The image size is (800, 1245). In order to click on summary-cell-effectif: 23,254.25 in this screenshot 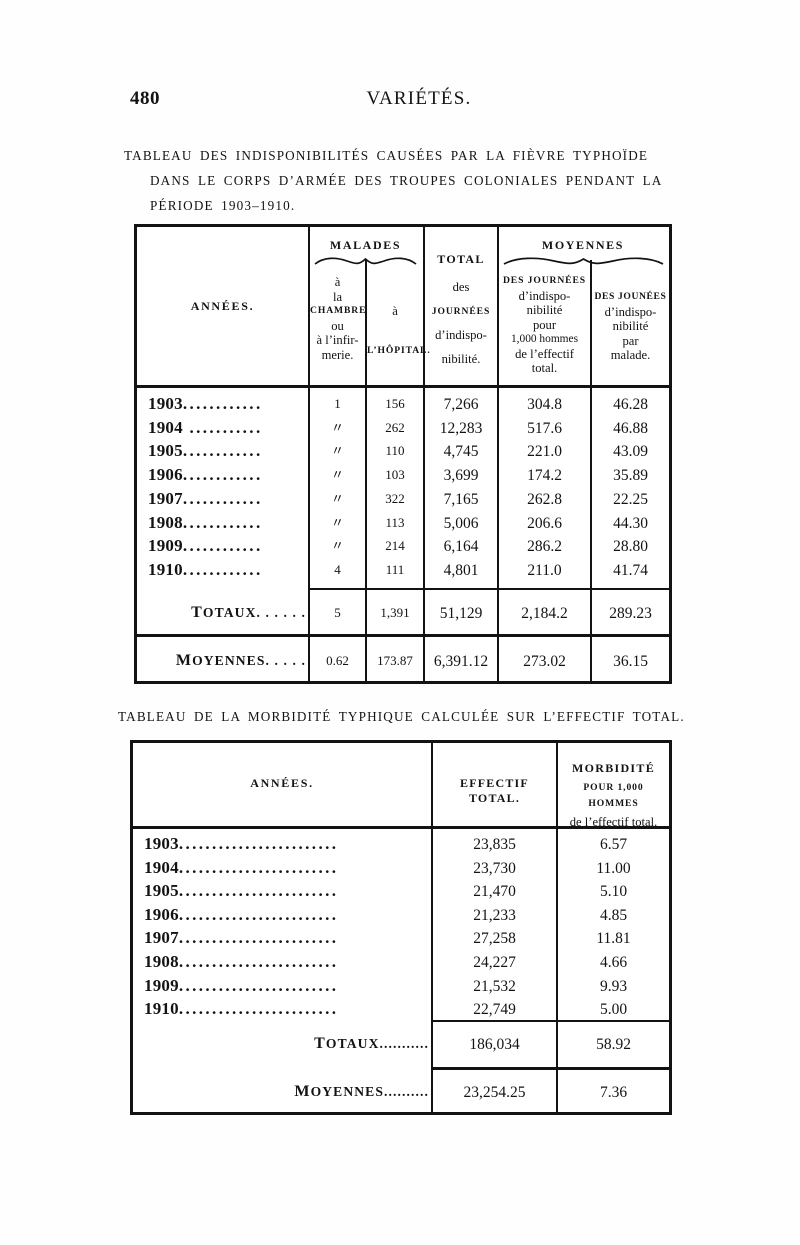, I will do `click(494, 1092)`.